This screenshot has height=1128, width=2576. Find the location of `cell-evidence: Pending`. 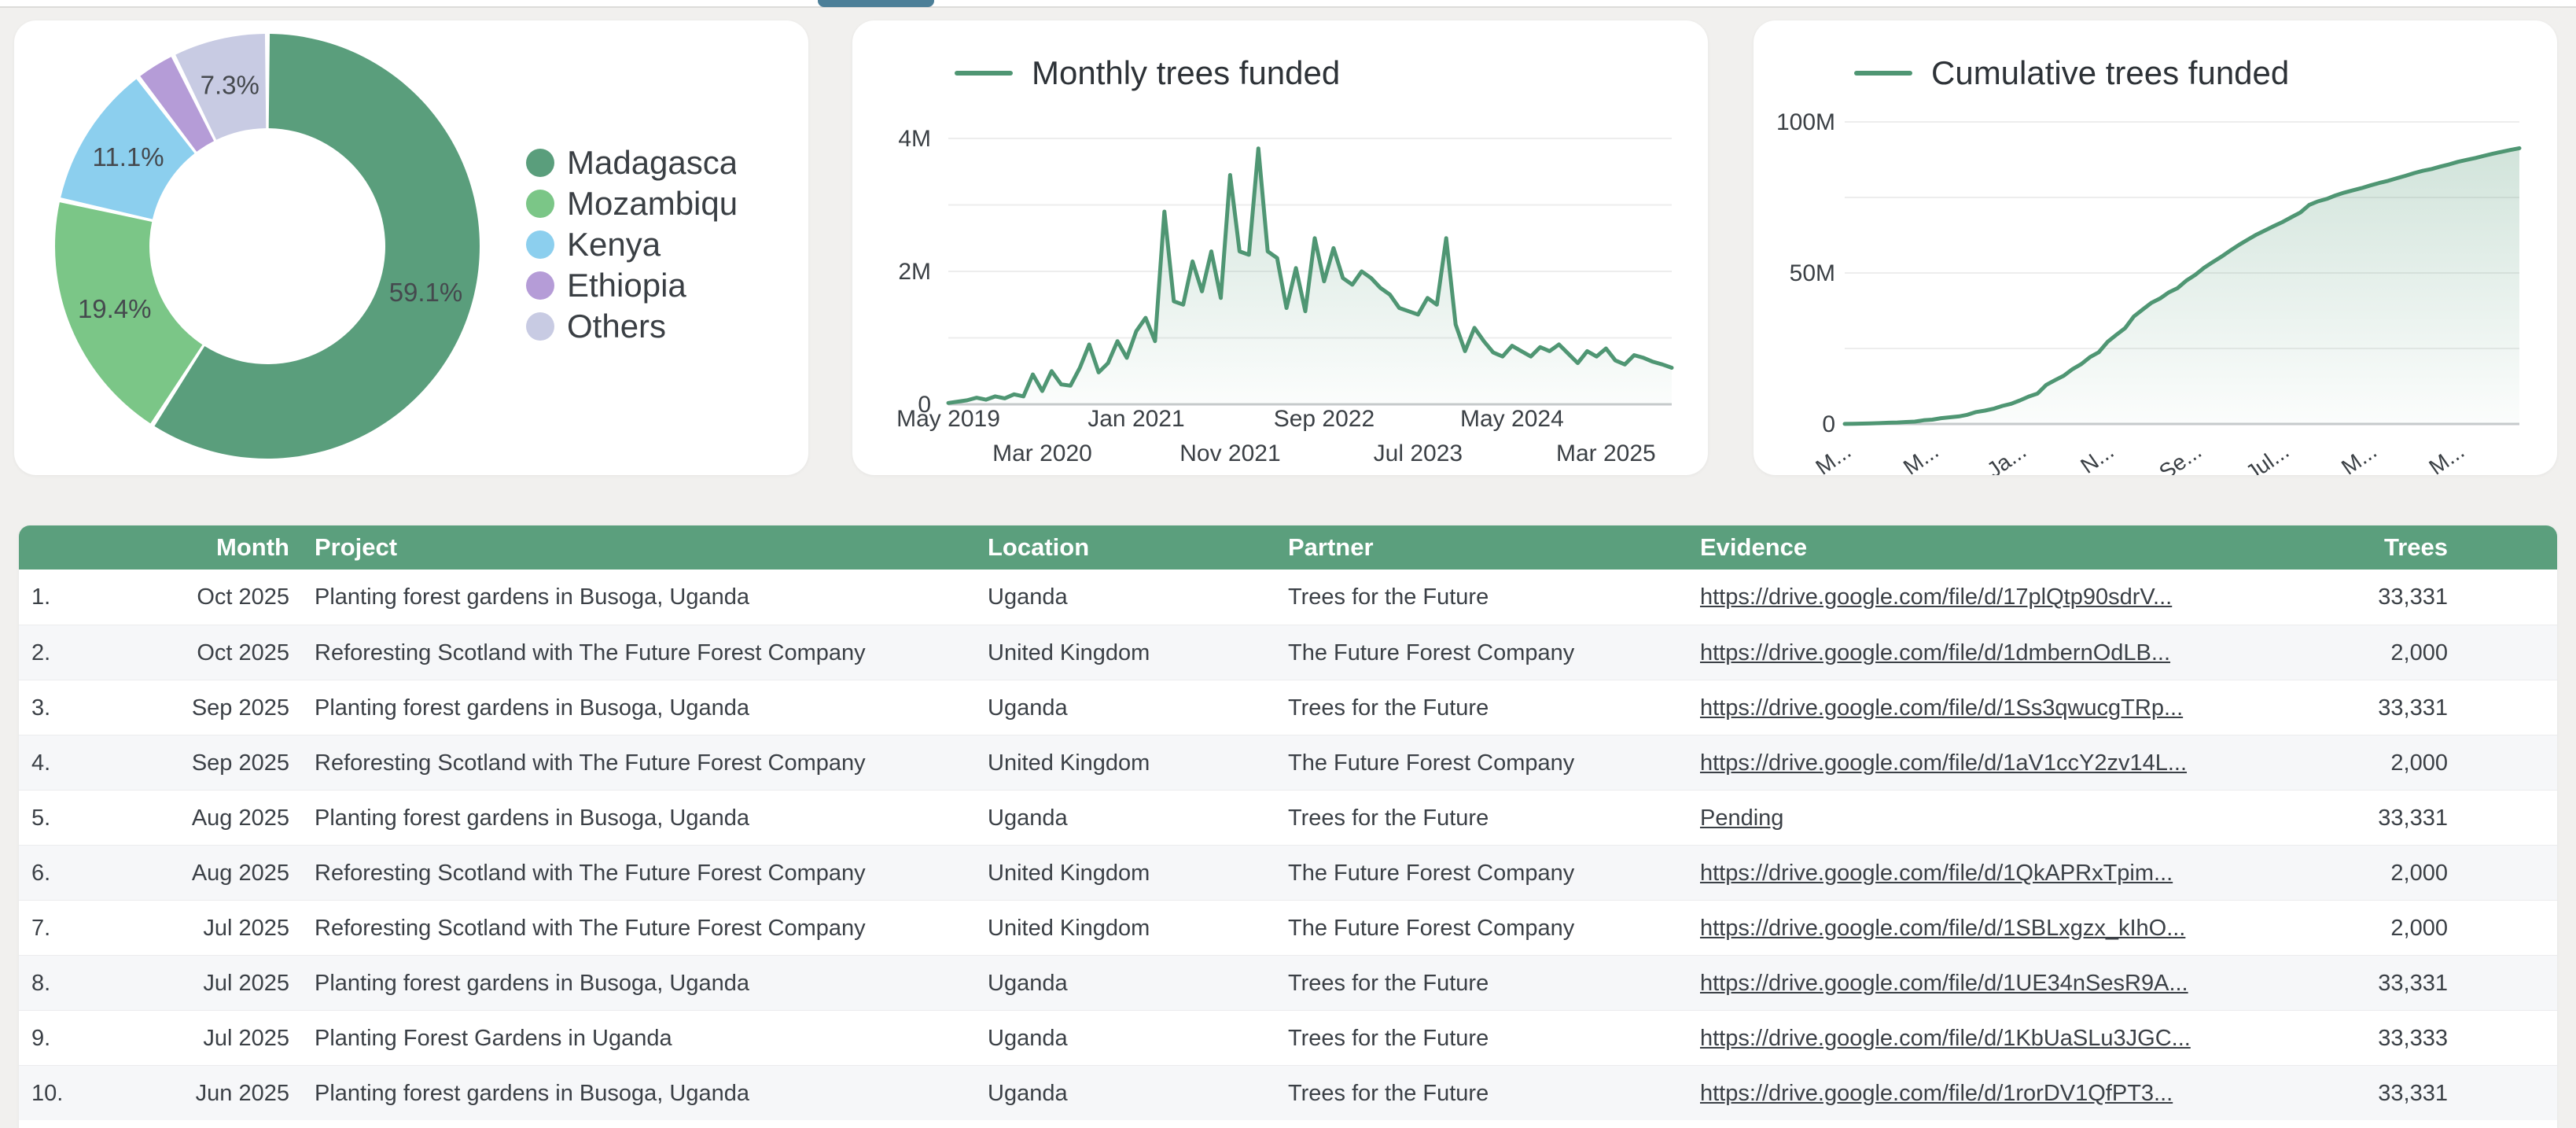

cell-evidence: Pending is located at coordinates (2009, 818).